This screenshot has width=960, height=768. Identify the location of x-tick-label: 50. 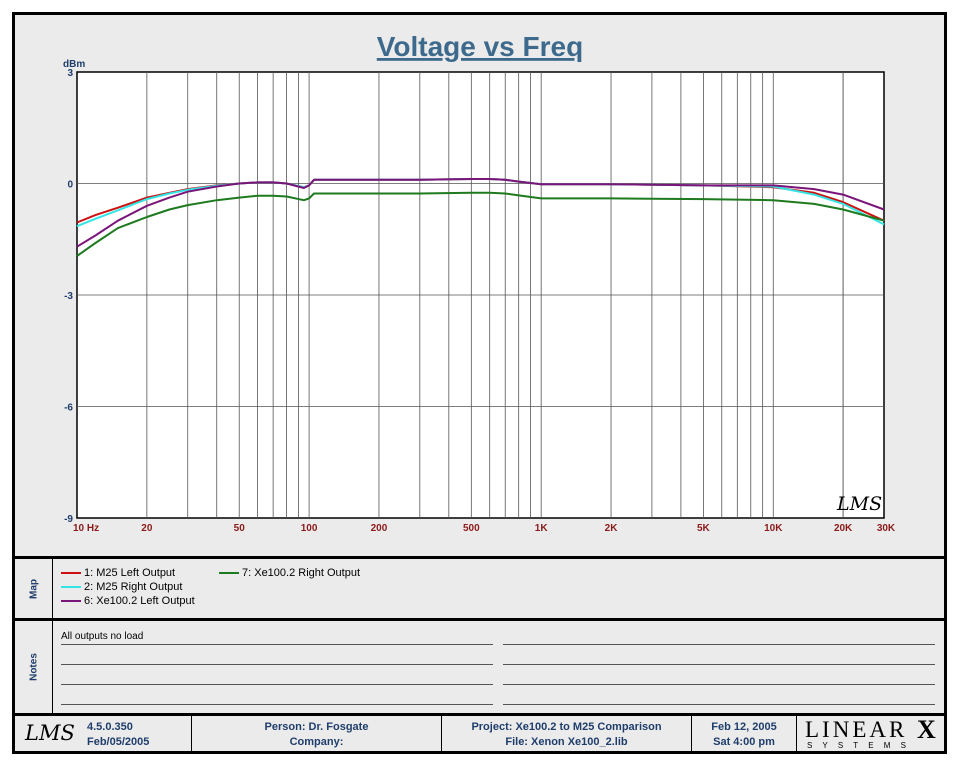
(240, 528).